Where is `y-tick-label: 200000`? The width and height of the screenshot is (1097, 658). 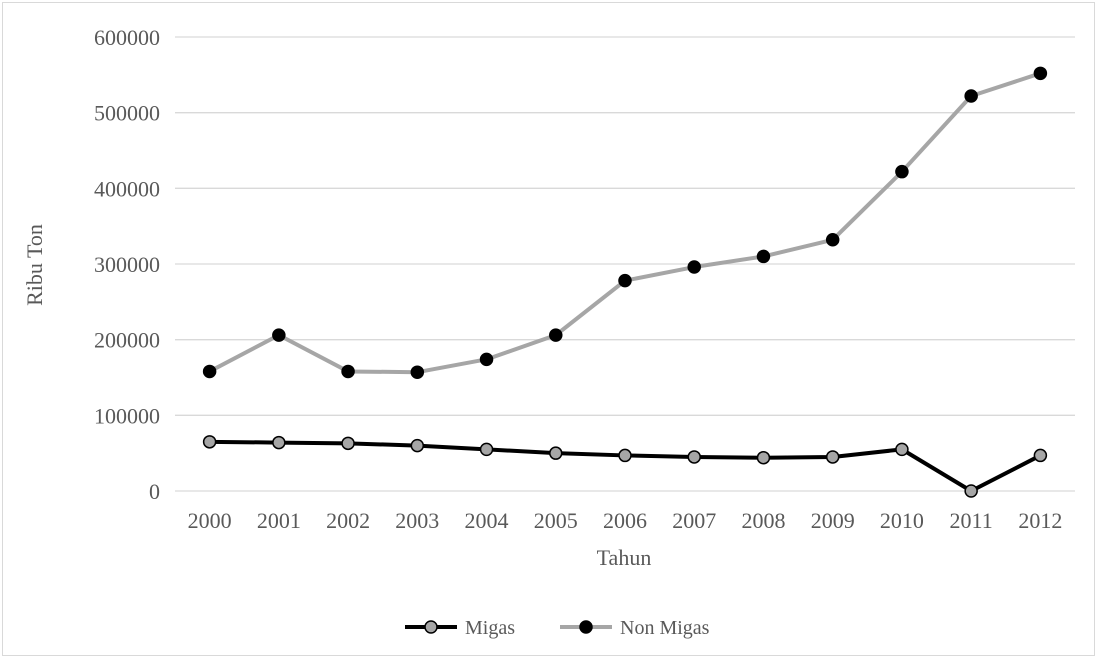
y-tick-label: 200000 is located at coordinates (127, 340).